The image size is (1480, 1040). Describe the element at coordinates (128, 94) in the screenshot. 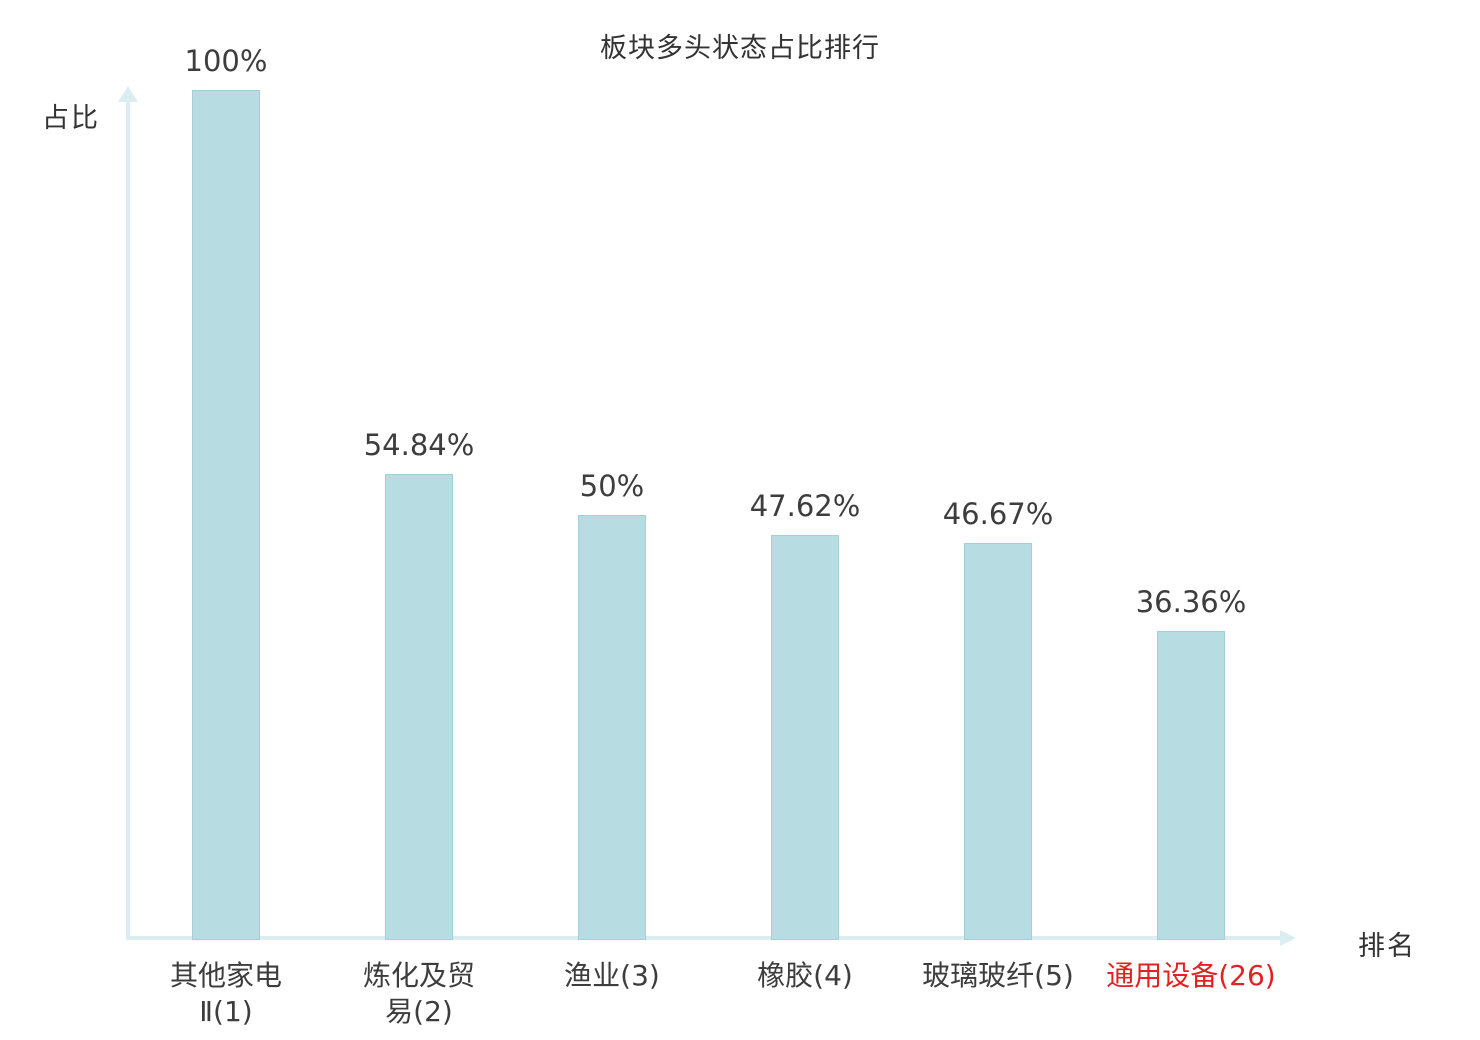

I see `y-axis-arrow-icon` at that location.